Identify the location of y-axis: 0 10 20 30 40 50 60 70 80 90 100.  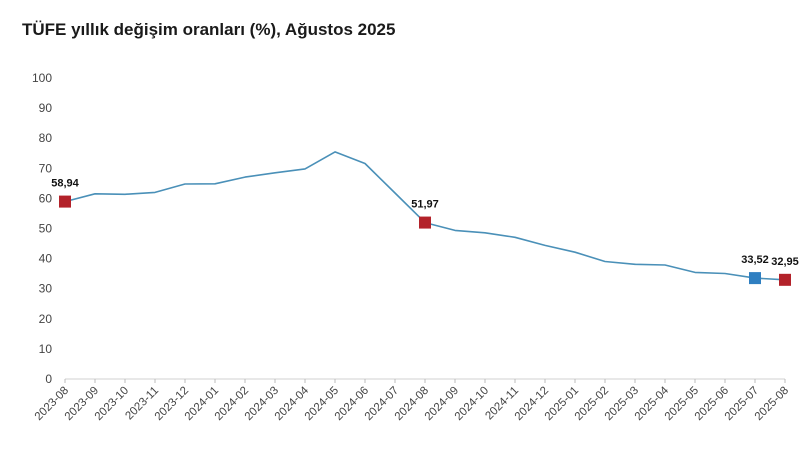
(42, 228).